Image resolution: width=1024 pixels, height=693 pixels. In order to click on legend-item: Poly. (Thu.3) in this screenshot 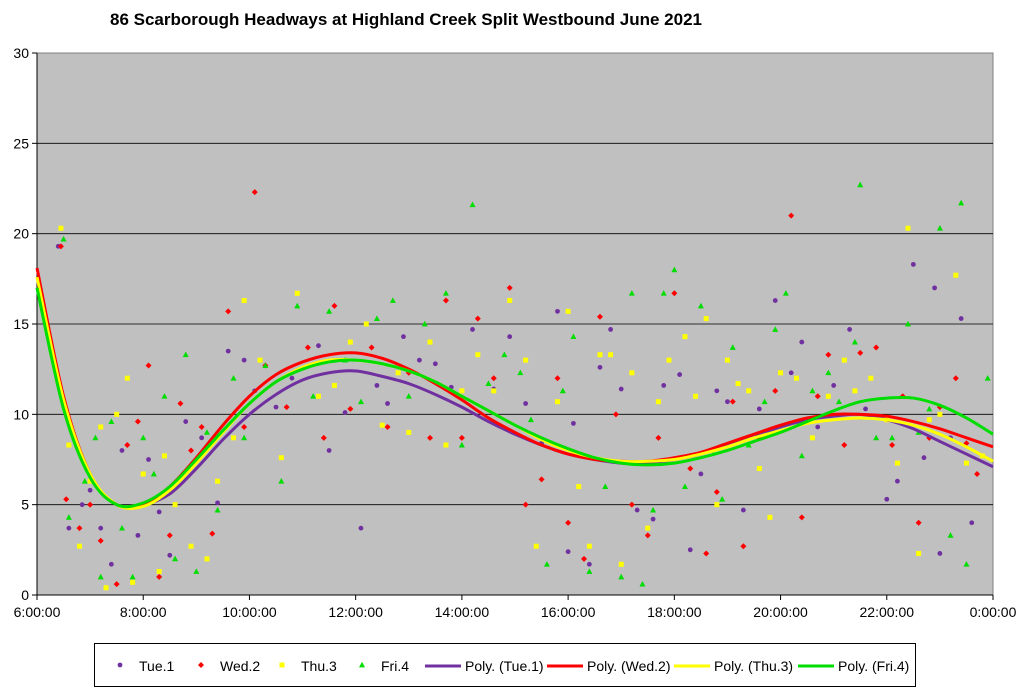, I will do `click(733, 666)`.